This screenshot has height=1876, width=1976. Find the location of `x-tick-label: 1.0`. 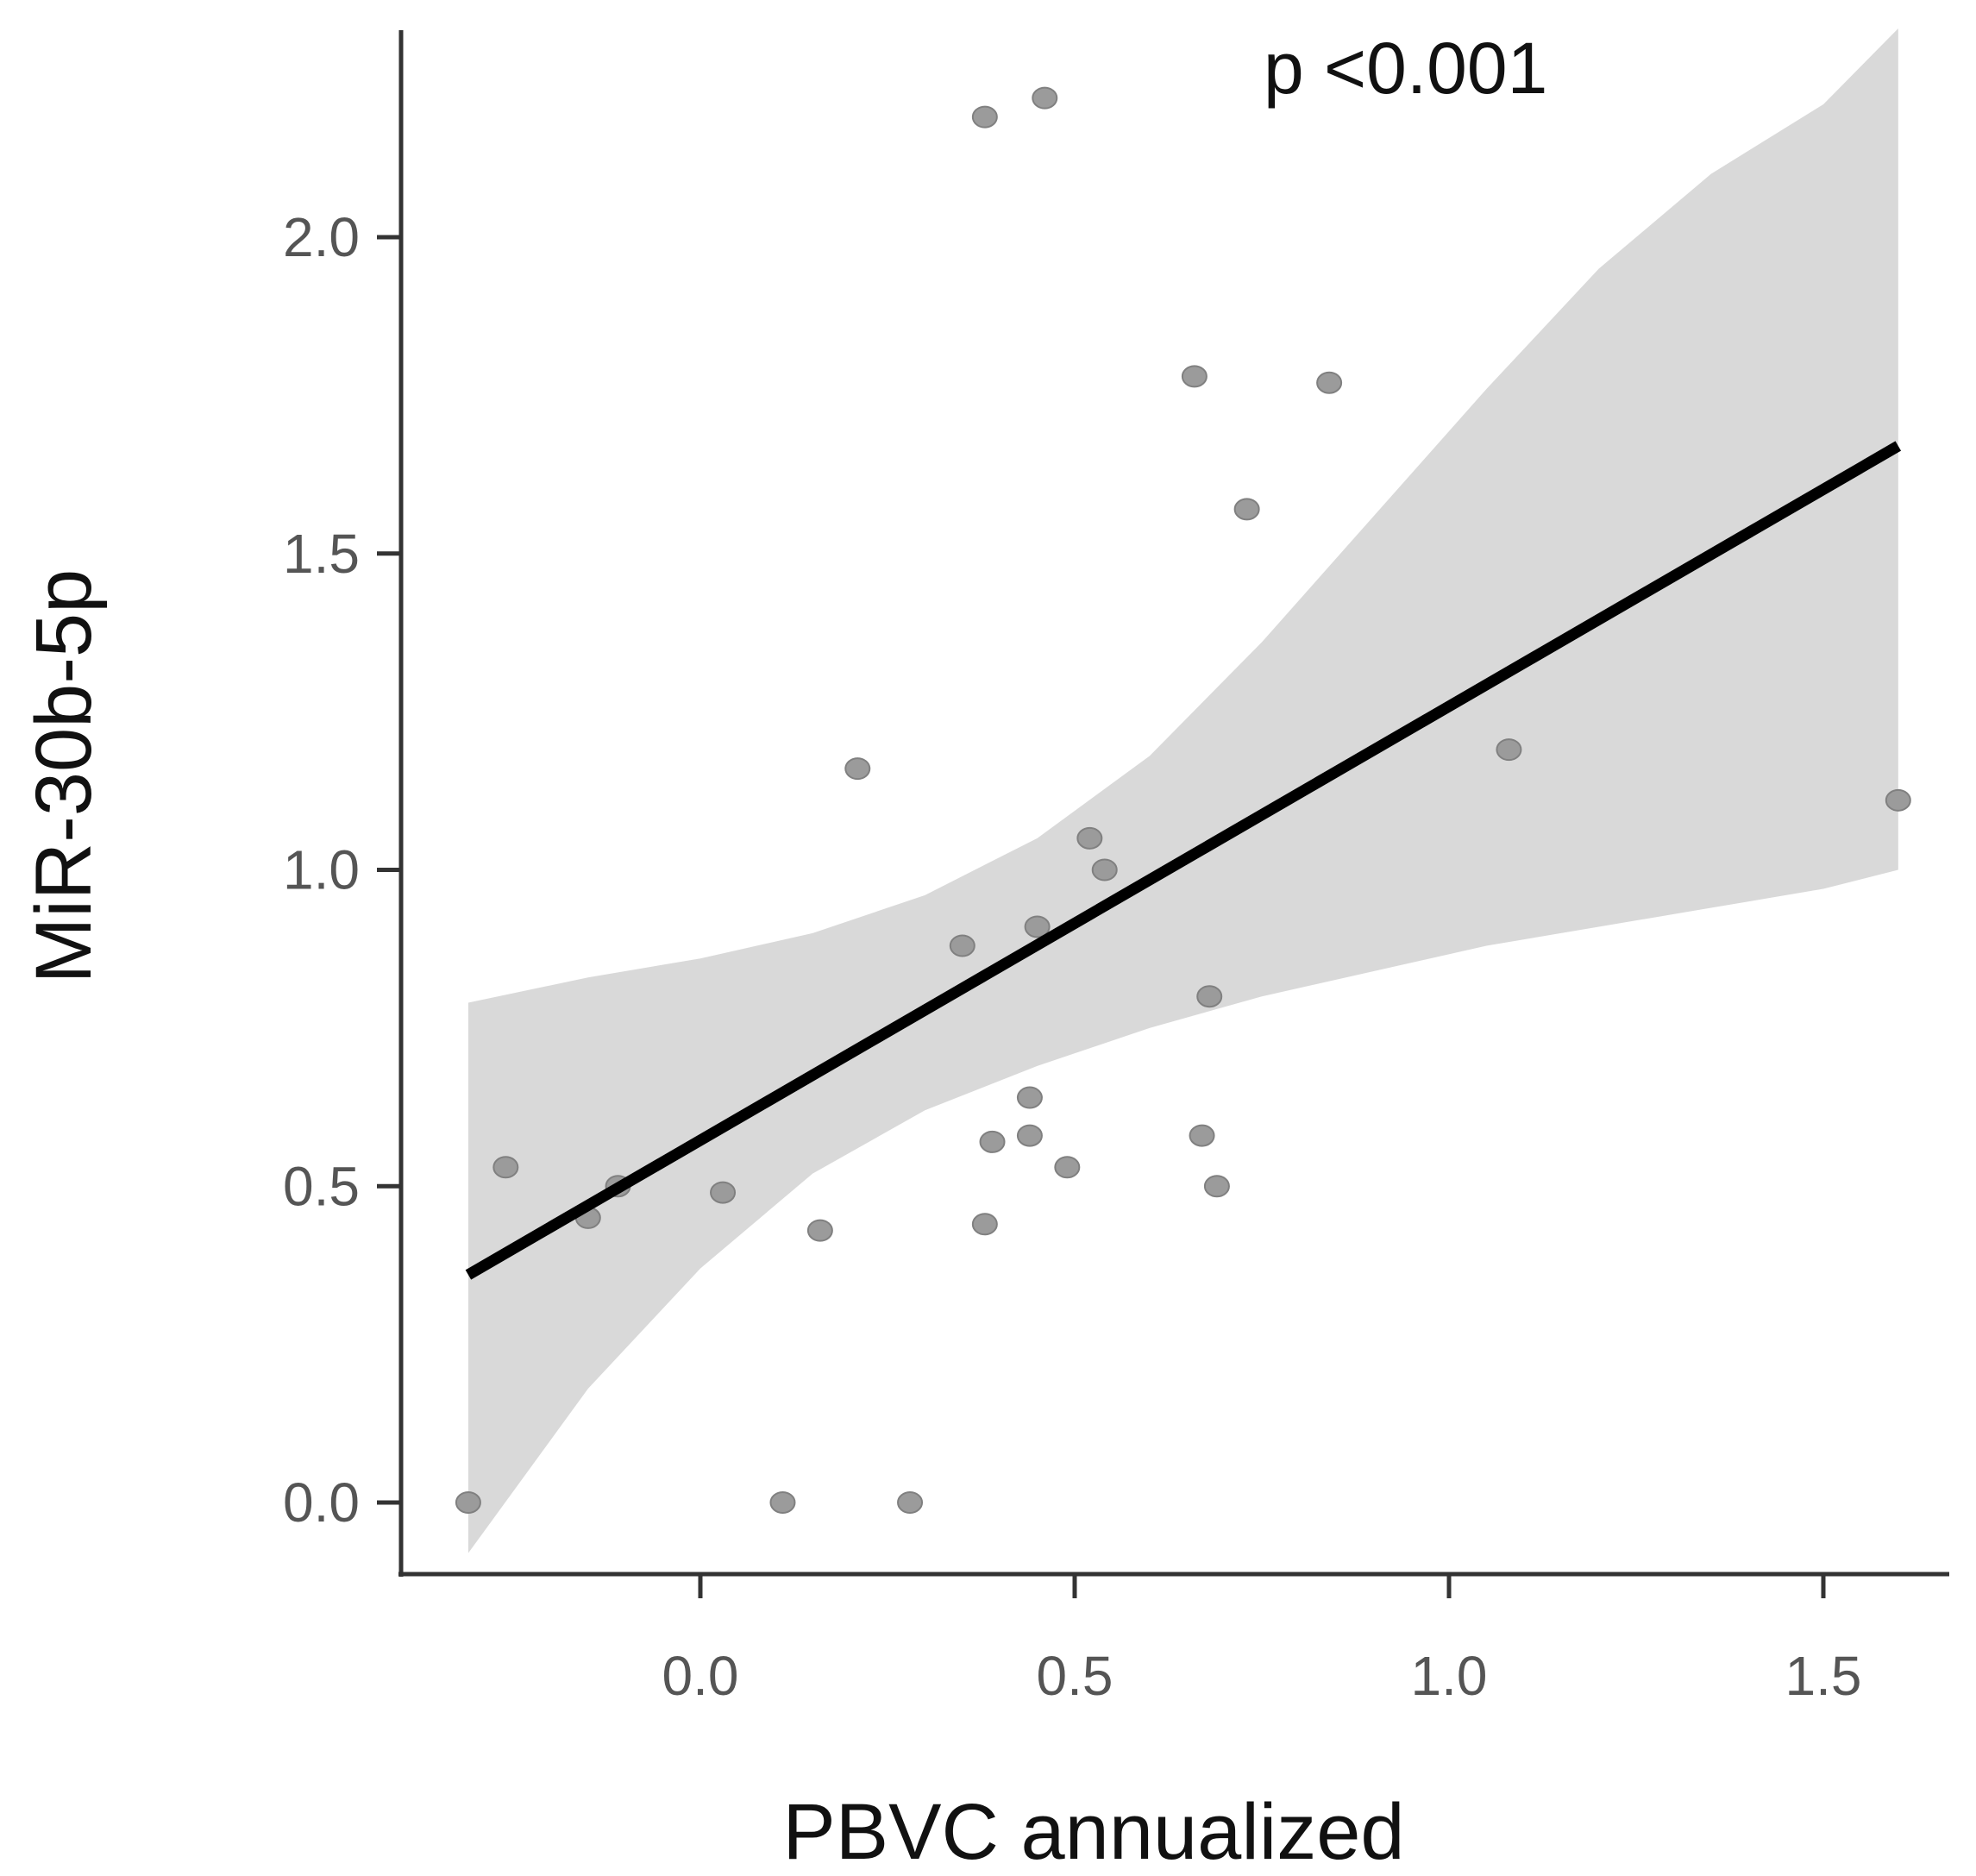

x-tick-label: 1.0 is located at coordinates (1449, 1676).